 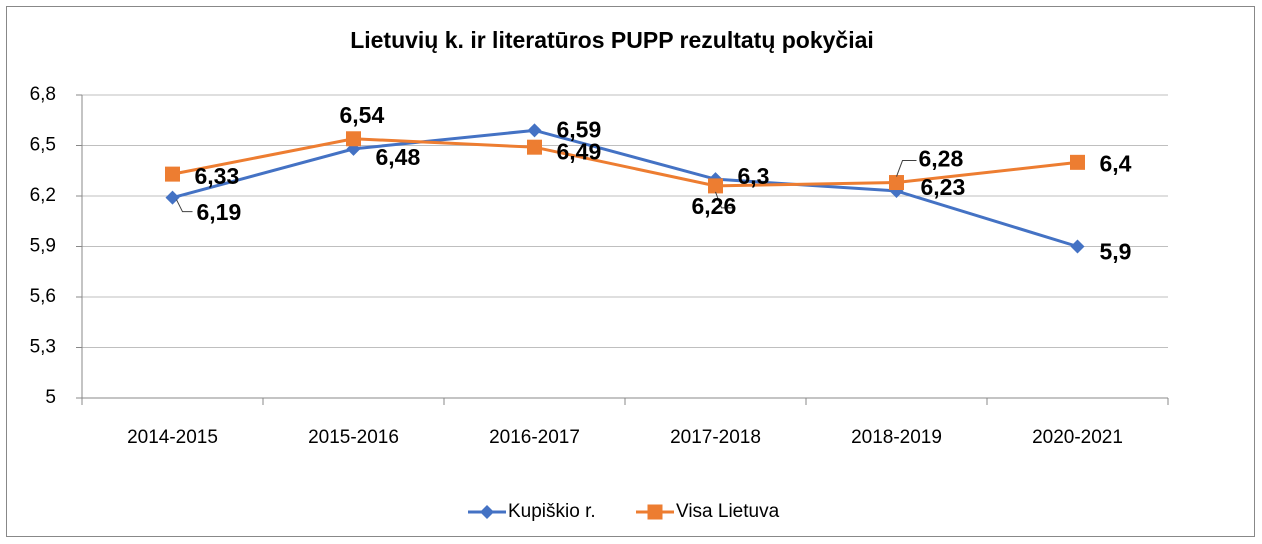 What do you see at coordinates (50, 397) in the screenshot?
I see `y-tick-label: 5` at bounding box center [50, 397].